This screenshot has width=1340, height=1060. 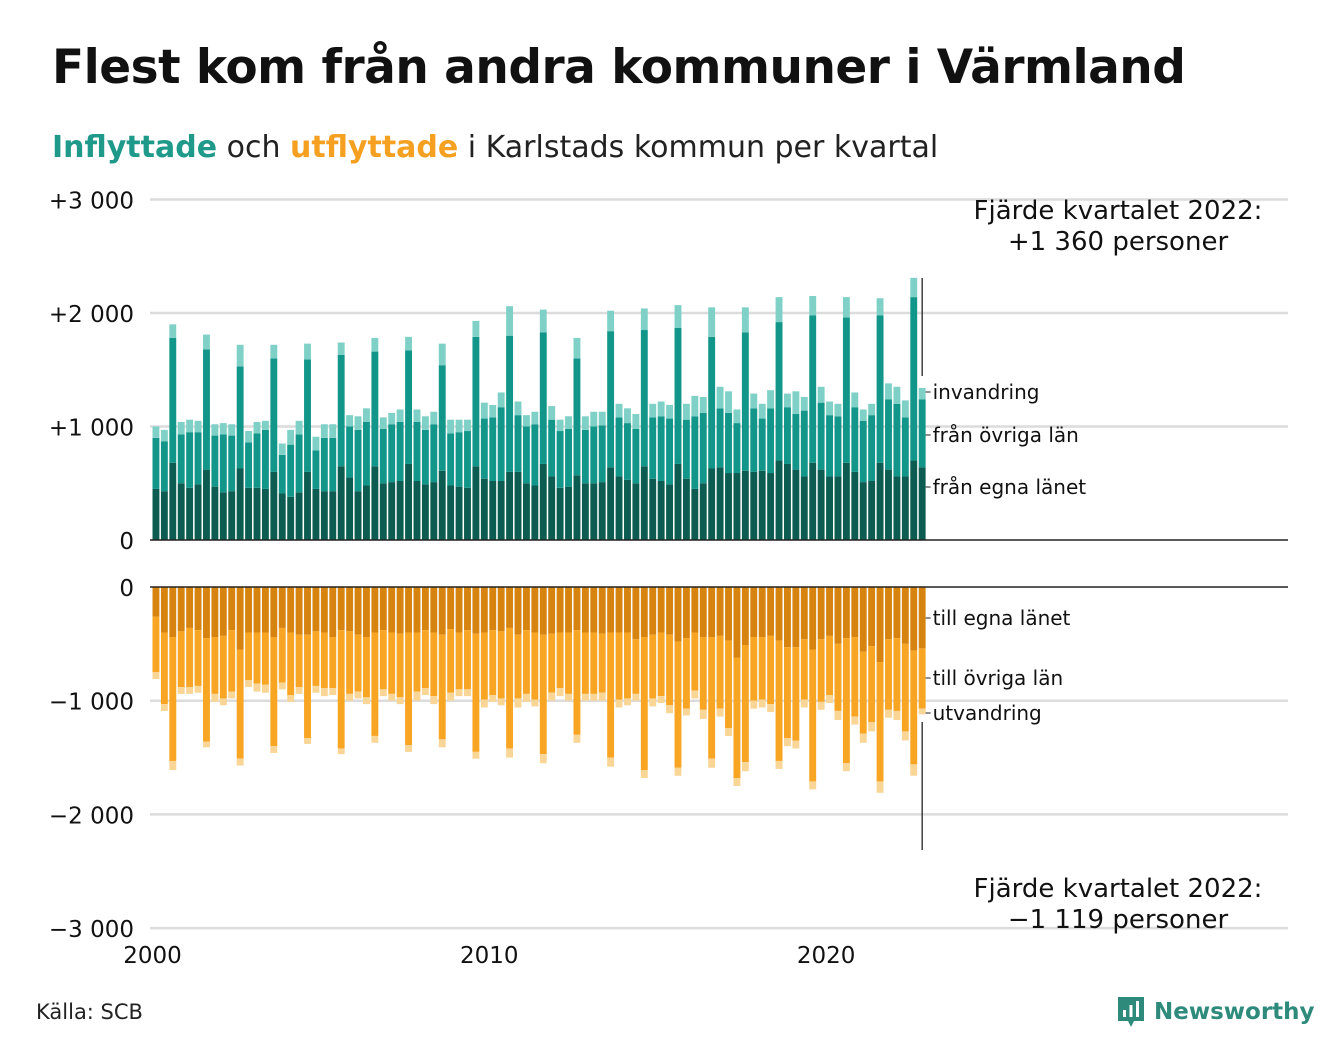 What do you see at coordinates (986, 392) in the screenshot?
I see `label-invandring: invandring` at bounding box center [986, 392].